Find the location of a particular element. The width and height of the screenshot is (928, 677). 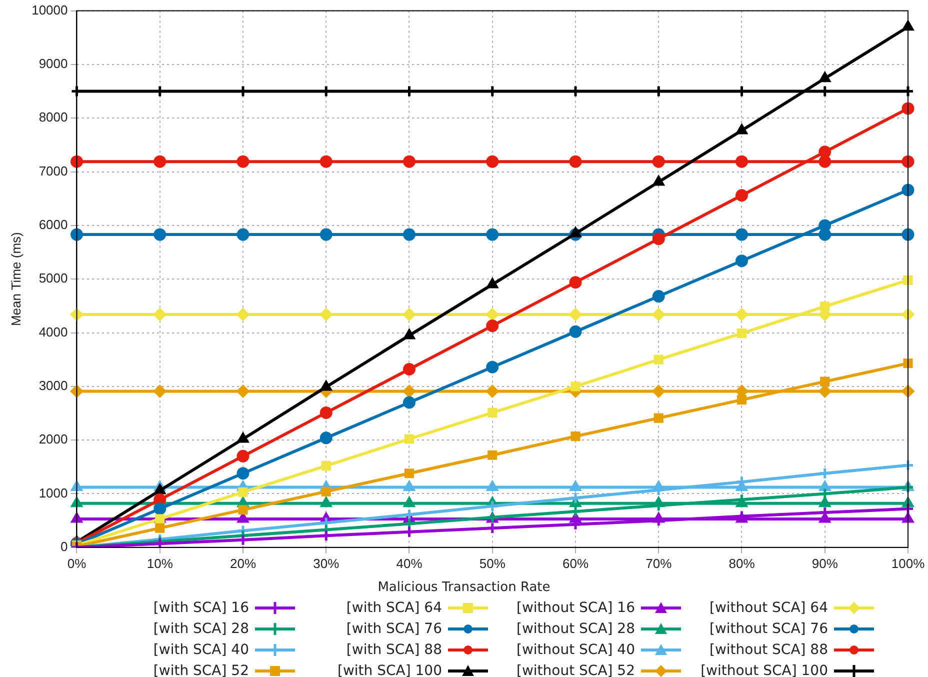

legend-label: [without SCA] 100 is located at coordinates (764, 669).